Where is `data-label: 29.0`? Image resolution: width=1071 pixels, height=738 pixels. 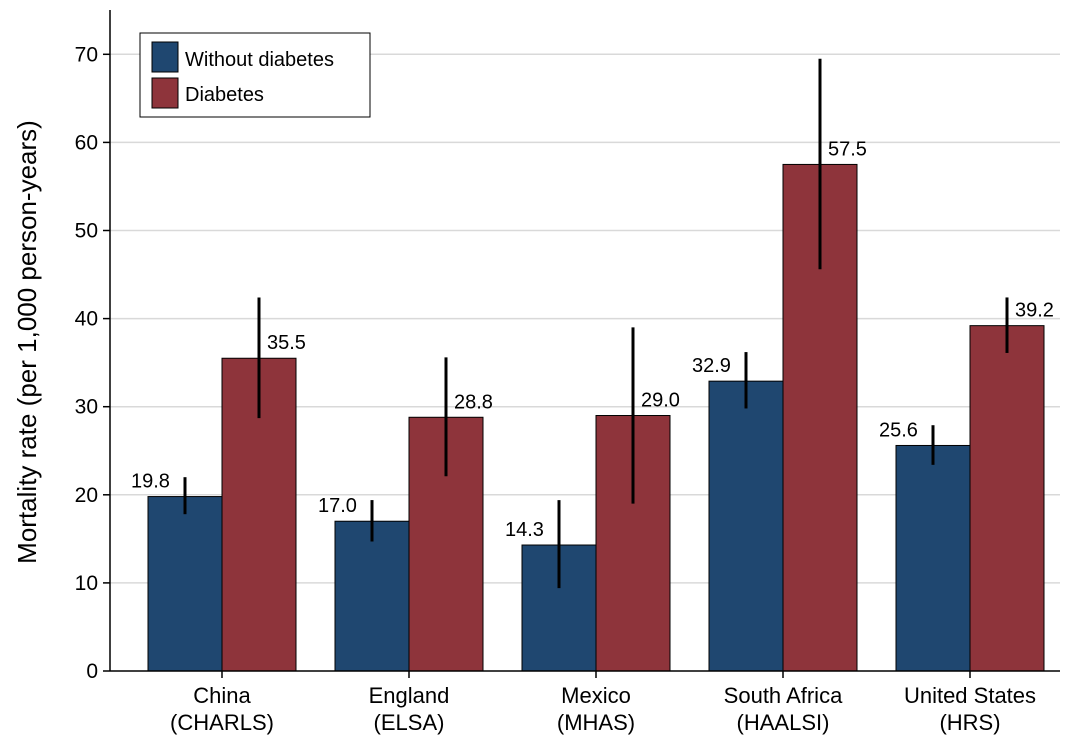
data-label: 29.0 is located at coordinates (660, 401).